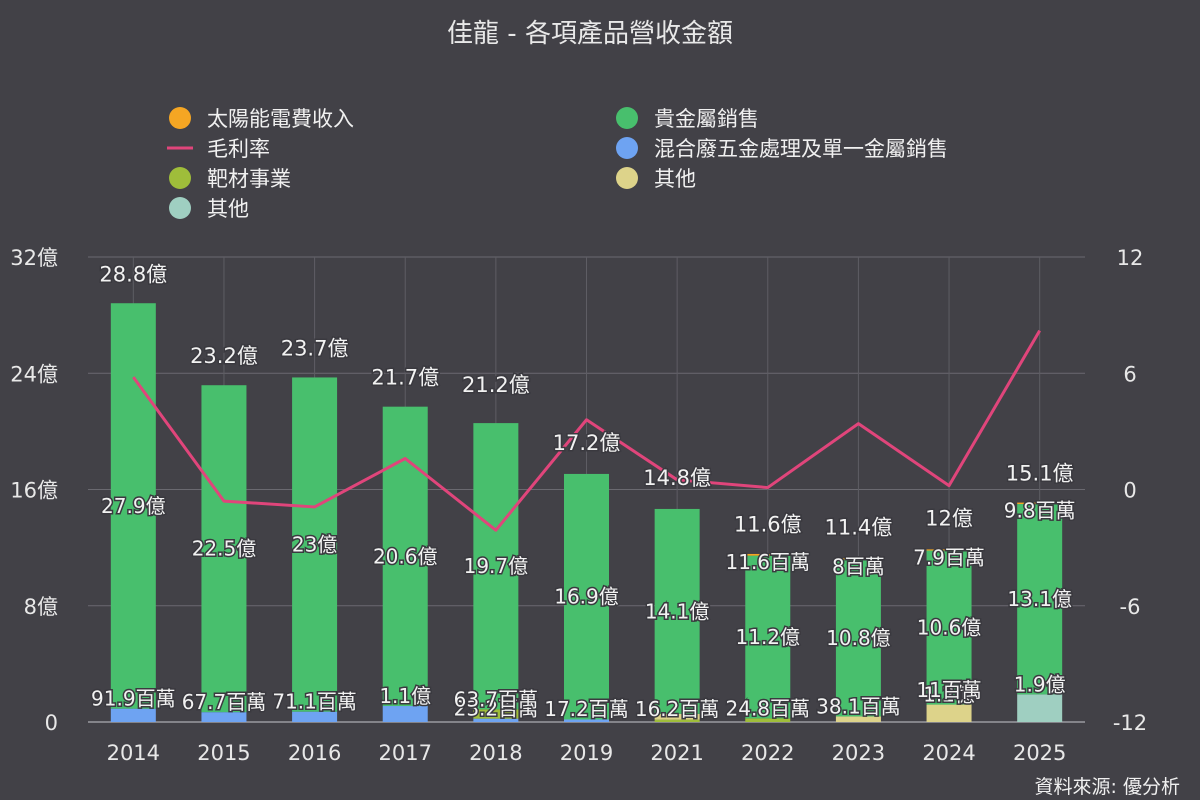 Image resolution: width=1200 pixels, height=800 pixels. What do you see at coordinates (238, 149) in the screenshot?
I see `legend-label: 毛利率` at bounding box center [238, 149].